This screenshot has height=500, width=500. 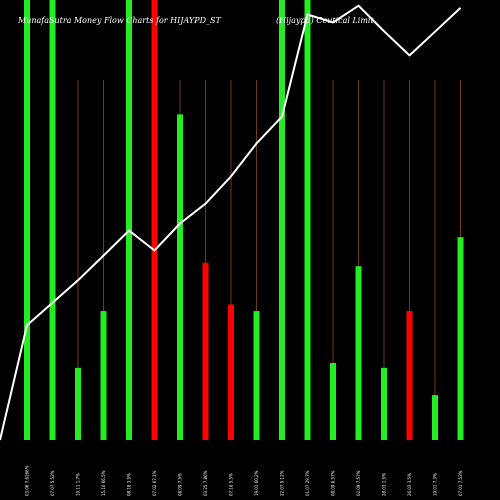 I want to click on x-tick-label-5: 08.18 3.5%, so click(x=129, y=484).